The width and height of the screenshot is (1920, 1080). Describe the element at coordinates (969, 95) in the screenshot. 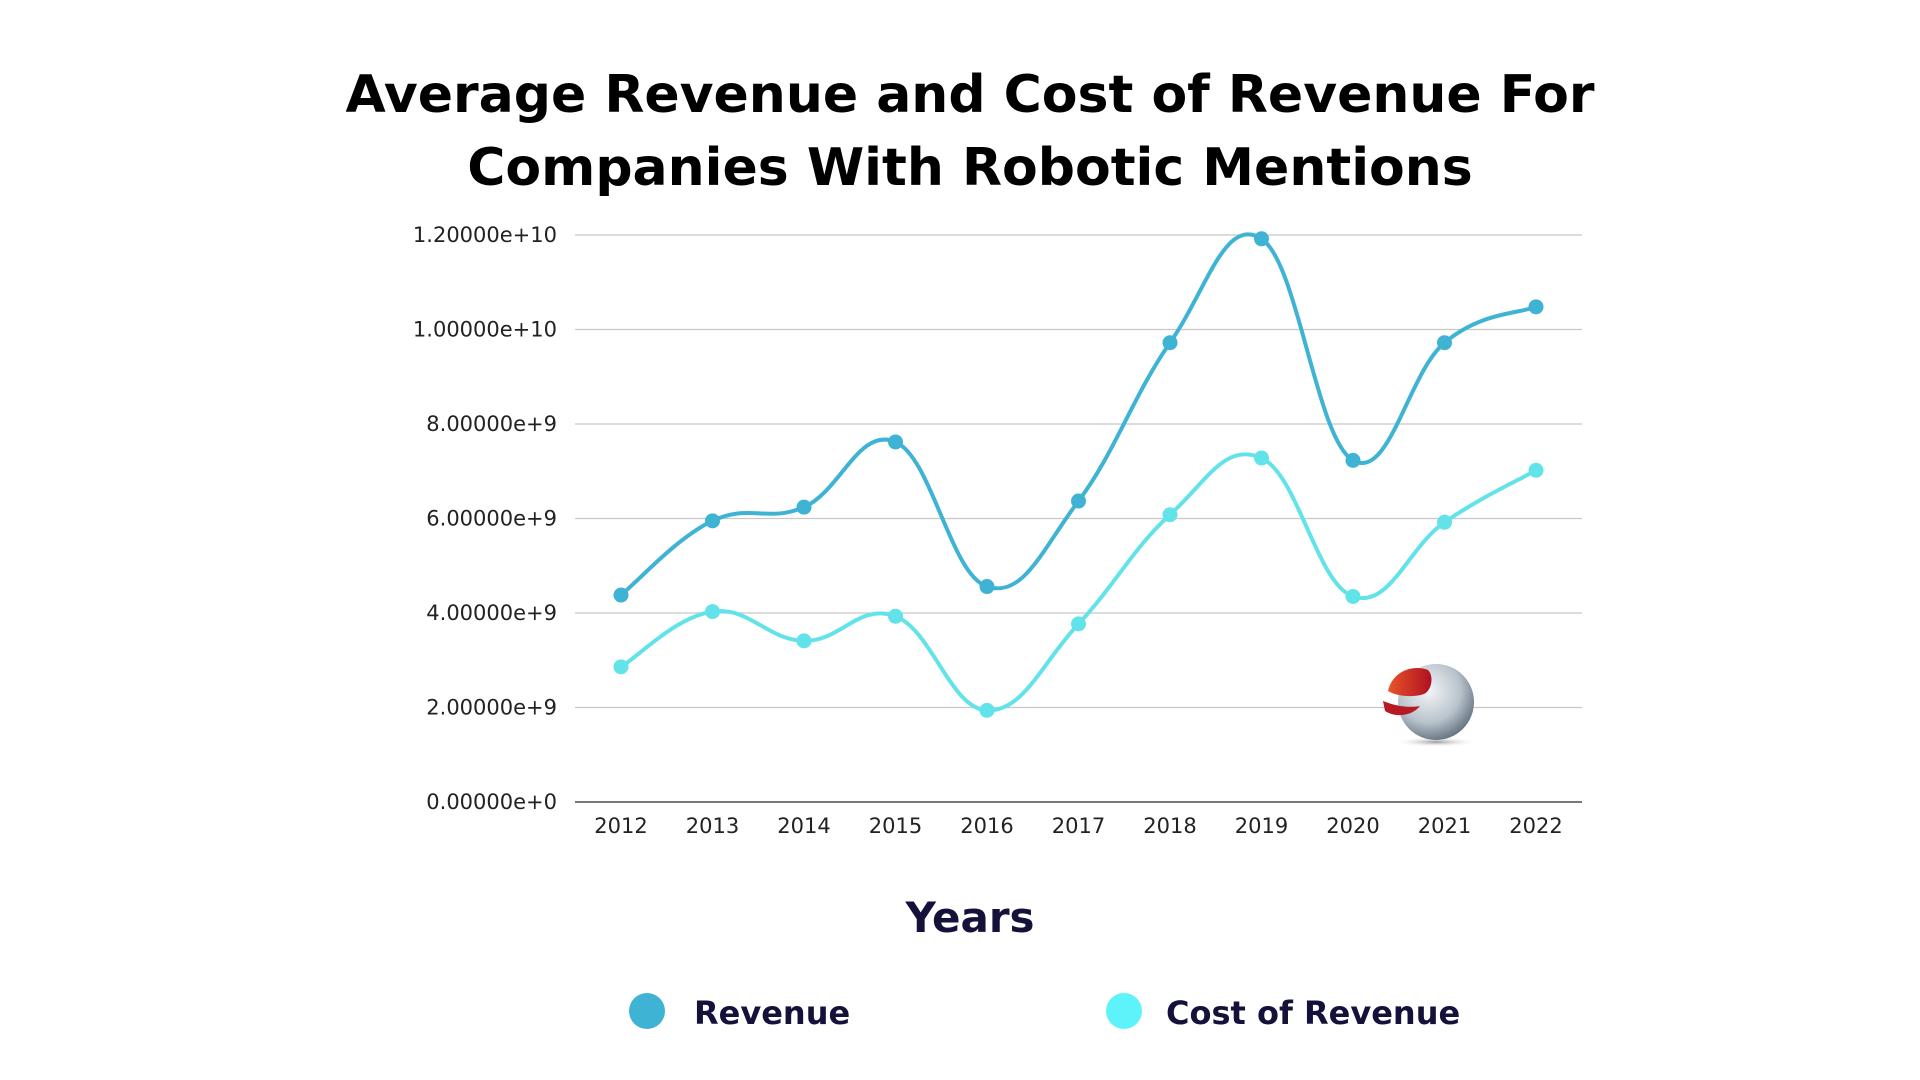

I see `chart-title-line-1: Average Revenue and Cost of Revenue For` at that location.